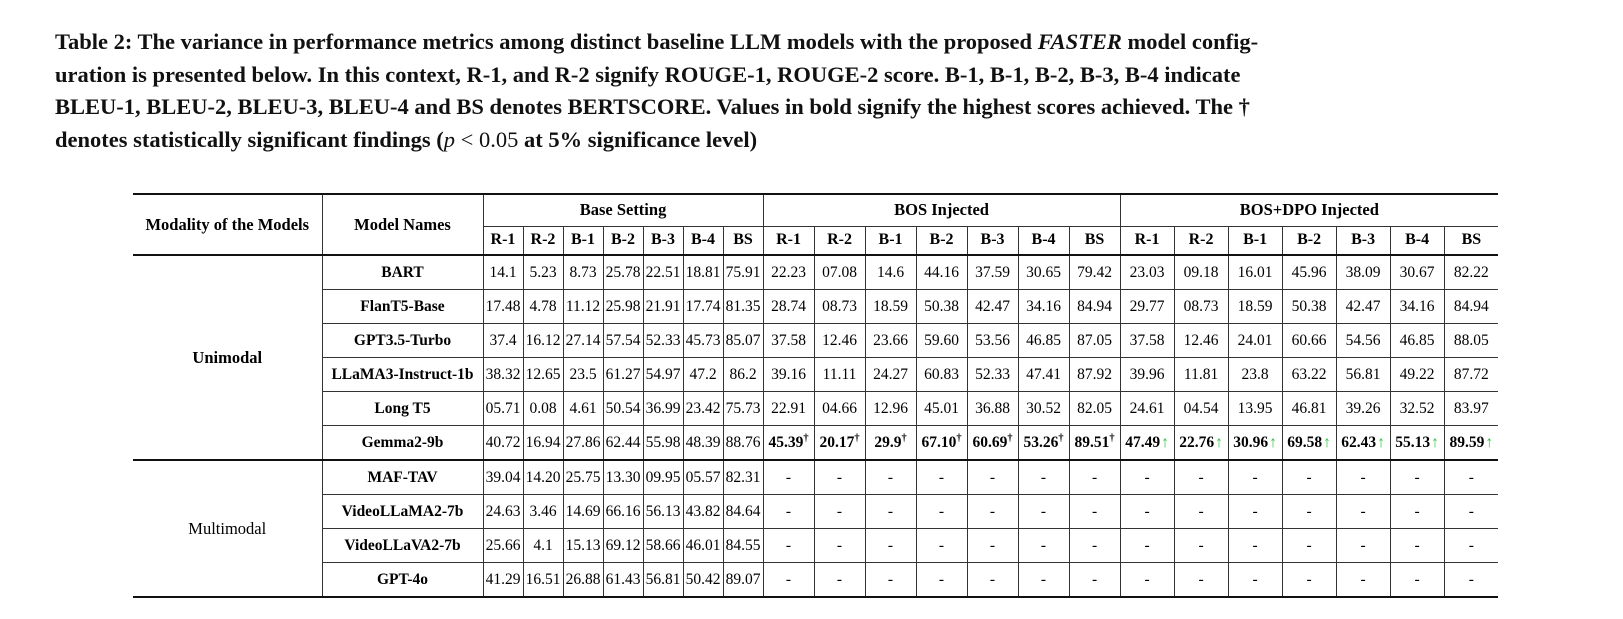 The image size is (1623, 619). What do you see at coordinates (449, 139) in the screenshot?
I see `caption-p-italic: p` at bounding box center [449, 139].